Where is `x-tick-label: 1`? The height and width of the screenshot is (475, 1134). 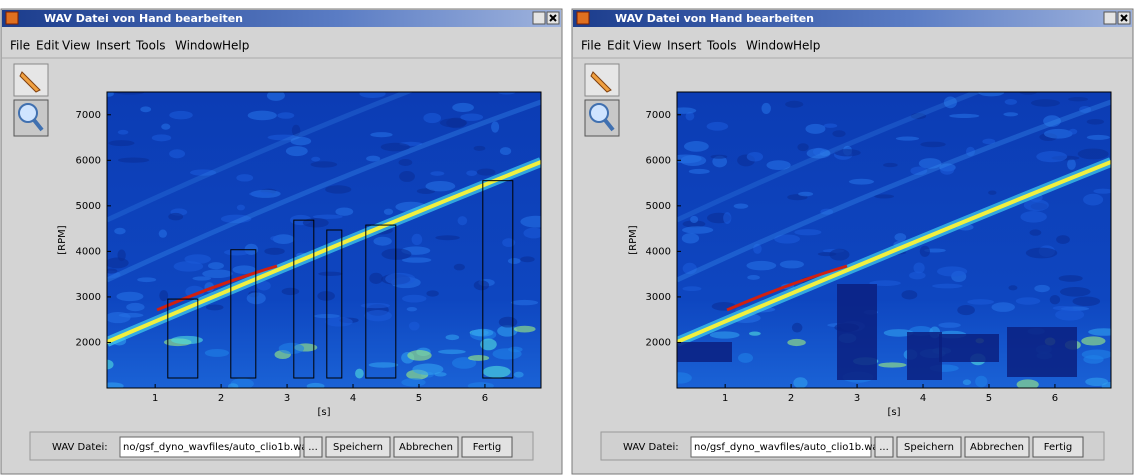
x-tick-label: 1 is located at coordinates (155, 398).